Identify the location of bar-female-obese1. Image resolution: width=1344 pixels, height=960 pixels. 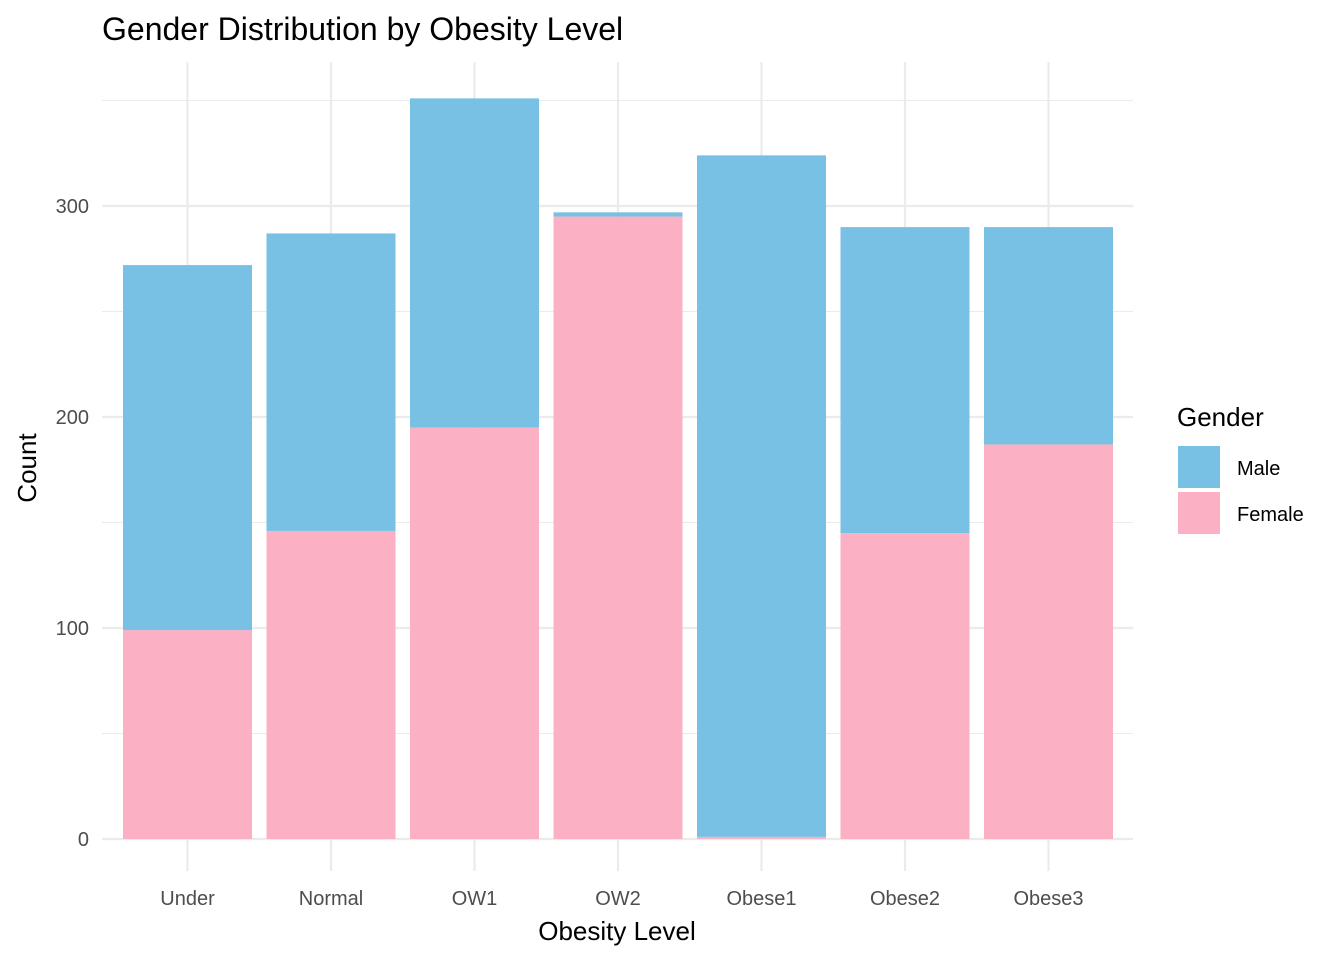
(761, 837).